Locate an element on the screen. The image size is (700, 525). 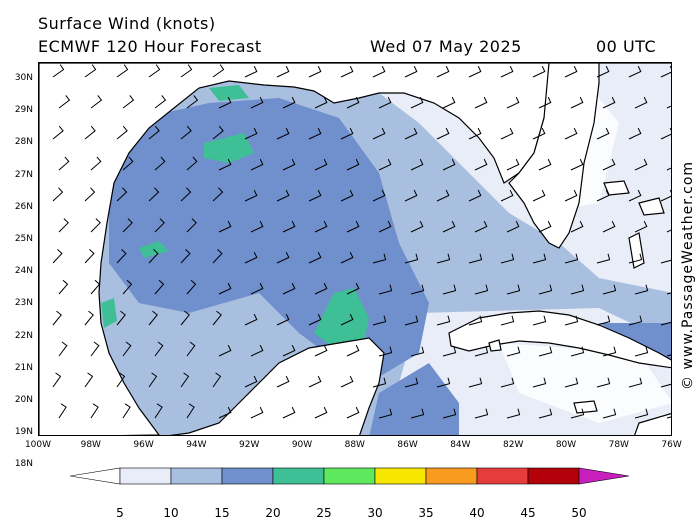
longitude-label: 98W is located at coordinates (90, 445).